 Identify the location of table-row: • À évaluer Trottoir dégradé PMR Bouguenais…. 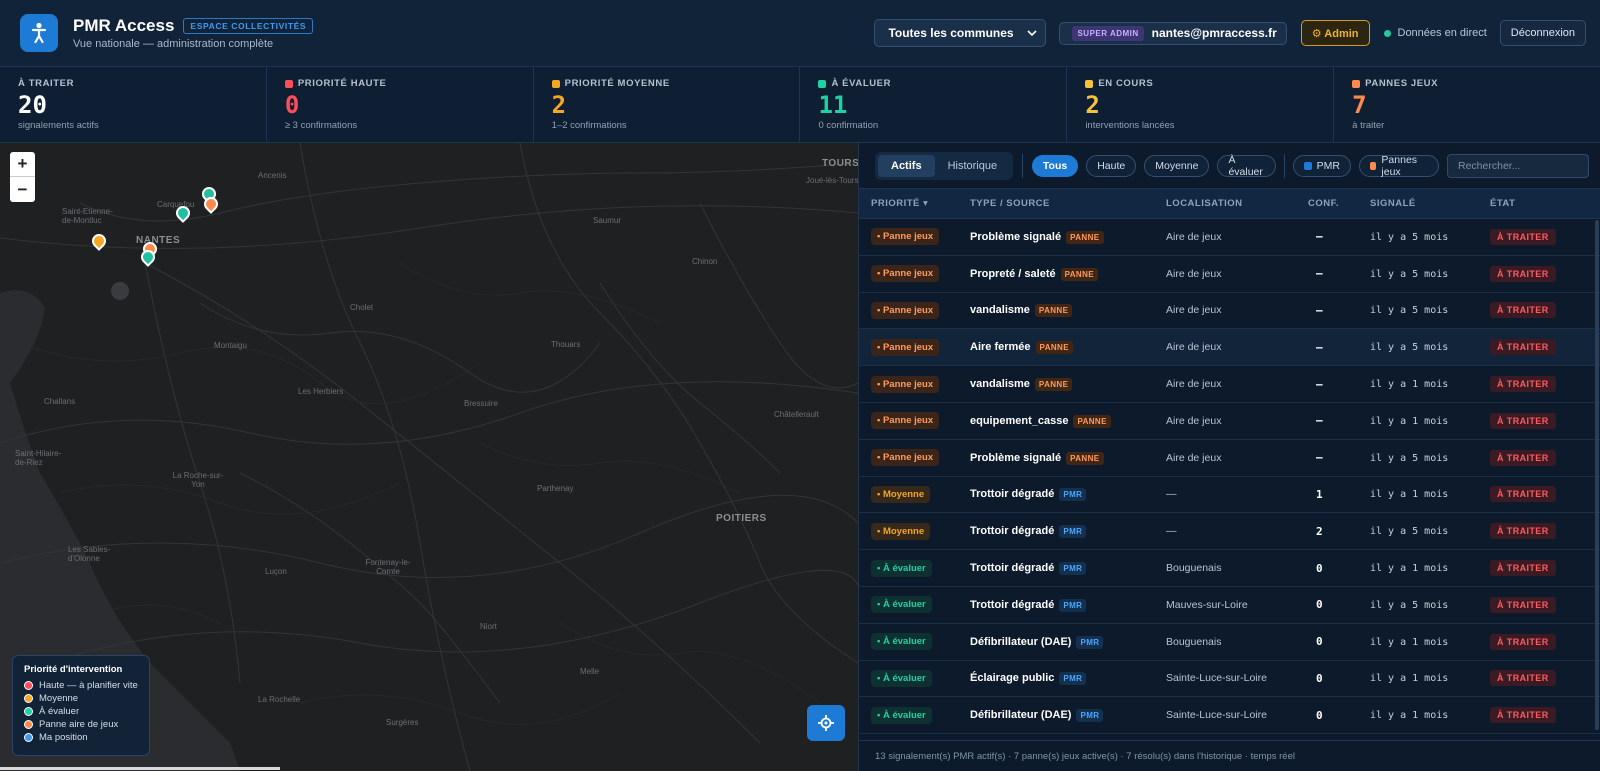
(1229, 568).